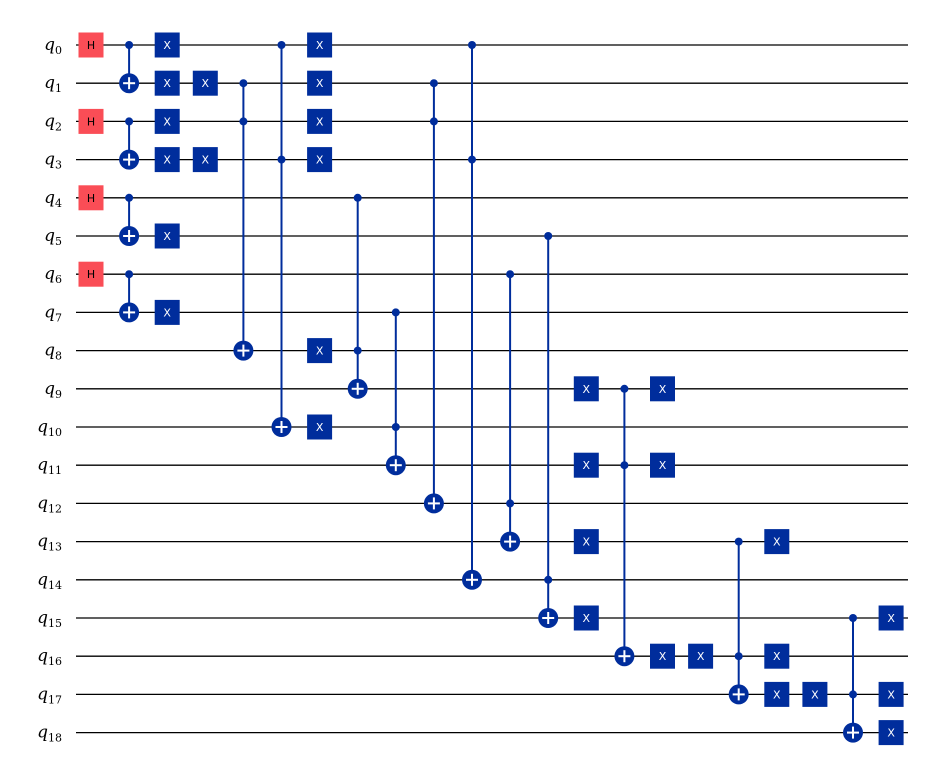 Image resolution: width=926 pixels, height=765 pixels. Describe the element at coordinates (49, 543) in the screenshot. I see `qubit-label: q13` at that location.